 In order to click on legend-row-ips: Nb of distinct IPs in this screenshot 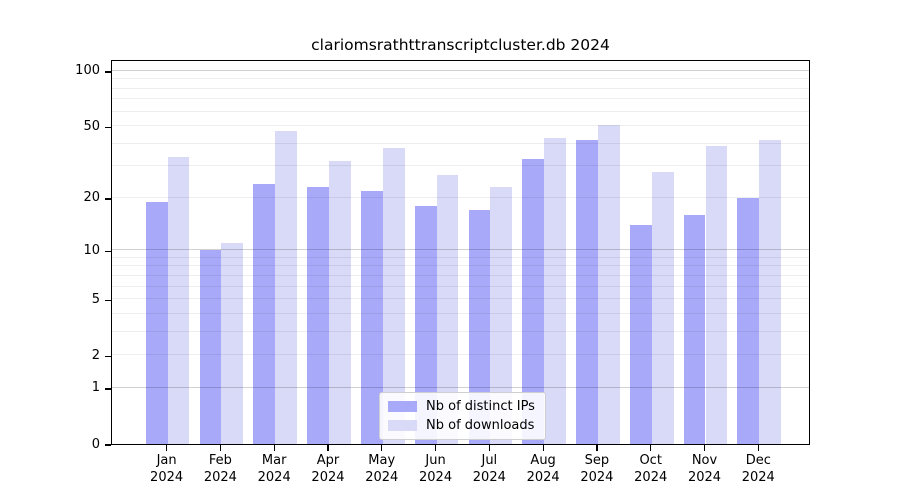, I will do `click(461, 406)`.